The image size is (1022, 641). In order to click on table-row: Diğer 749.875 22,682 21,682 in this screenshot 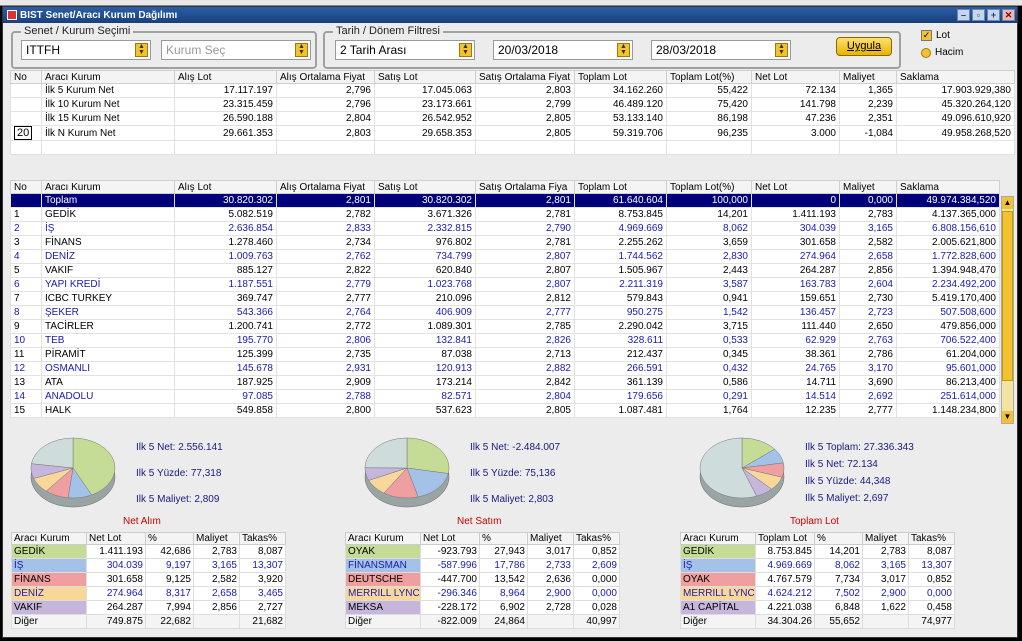, I will do `click(148, 621)`.